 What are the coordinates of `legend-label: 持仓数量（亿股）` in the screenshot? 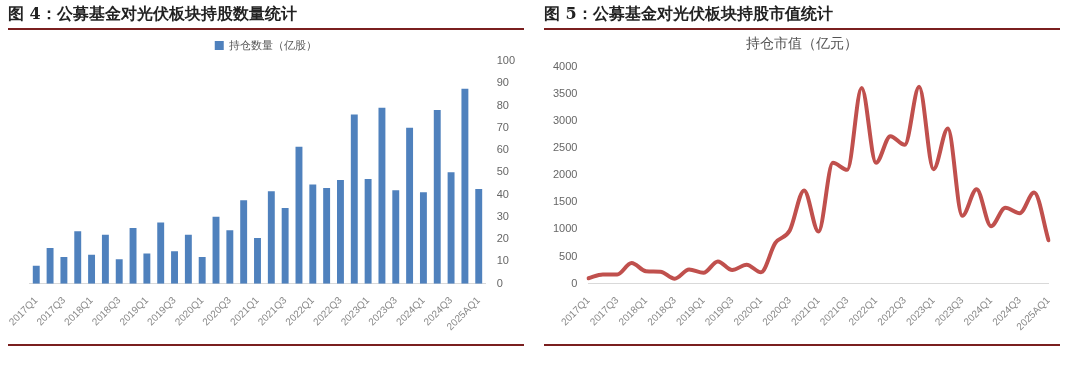 It's located at (273, 44).